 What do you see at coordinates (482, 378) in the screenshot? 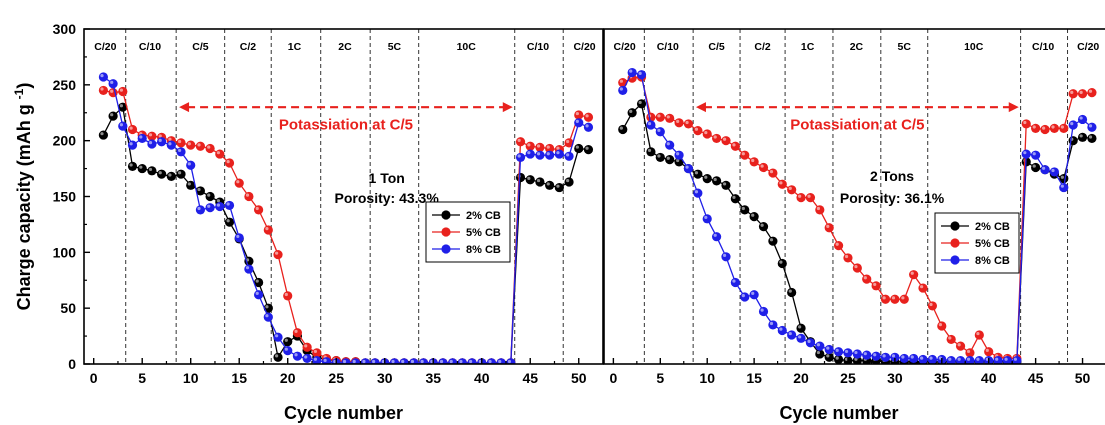
I see `x-tick-label: 40` at bounding box center [482, 378].